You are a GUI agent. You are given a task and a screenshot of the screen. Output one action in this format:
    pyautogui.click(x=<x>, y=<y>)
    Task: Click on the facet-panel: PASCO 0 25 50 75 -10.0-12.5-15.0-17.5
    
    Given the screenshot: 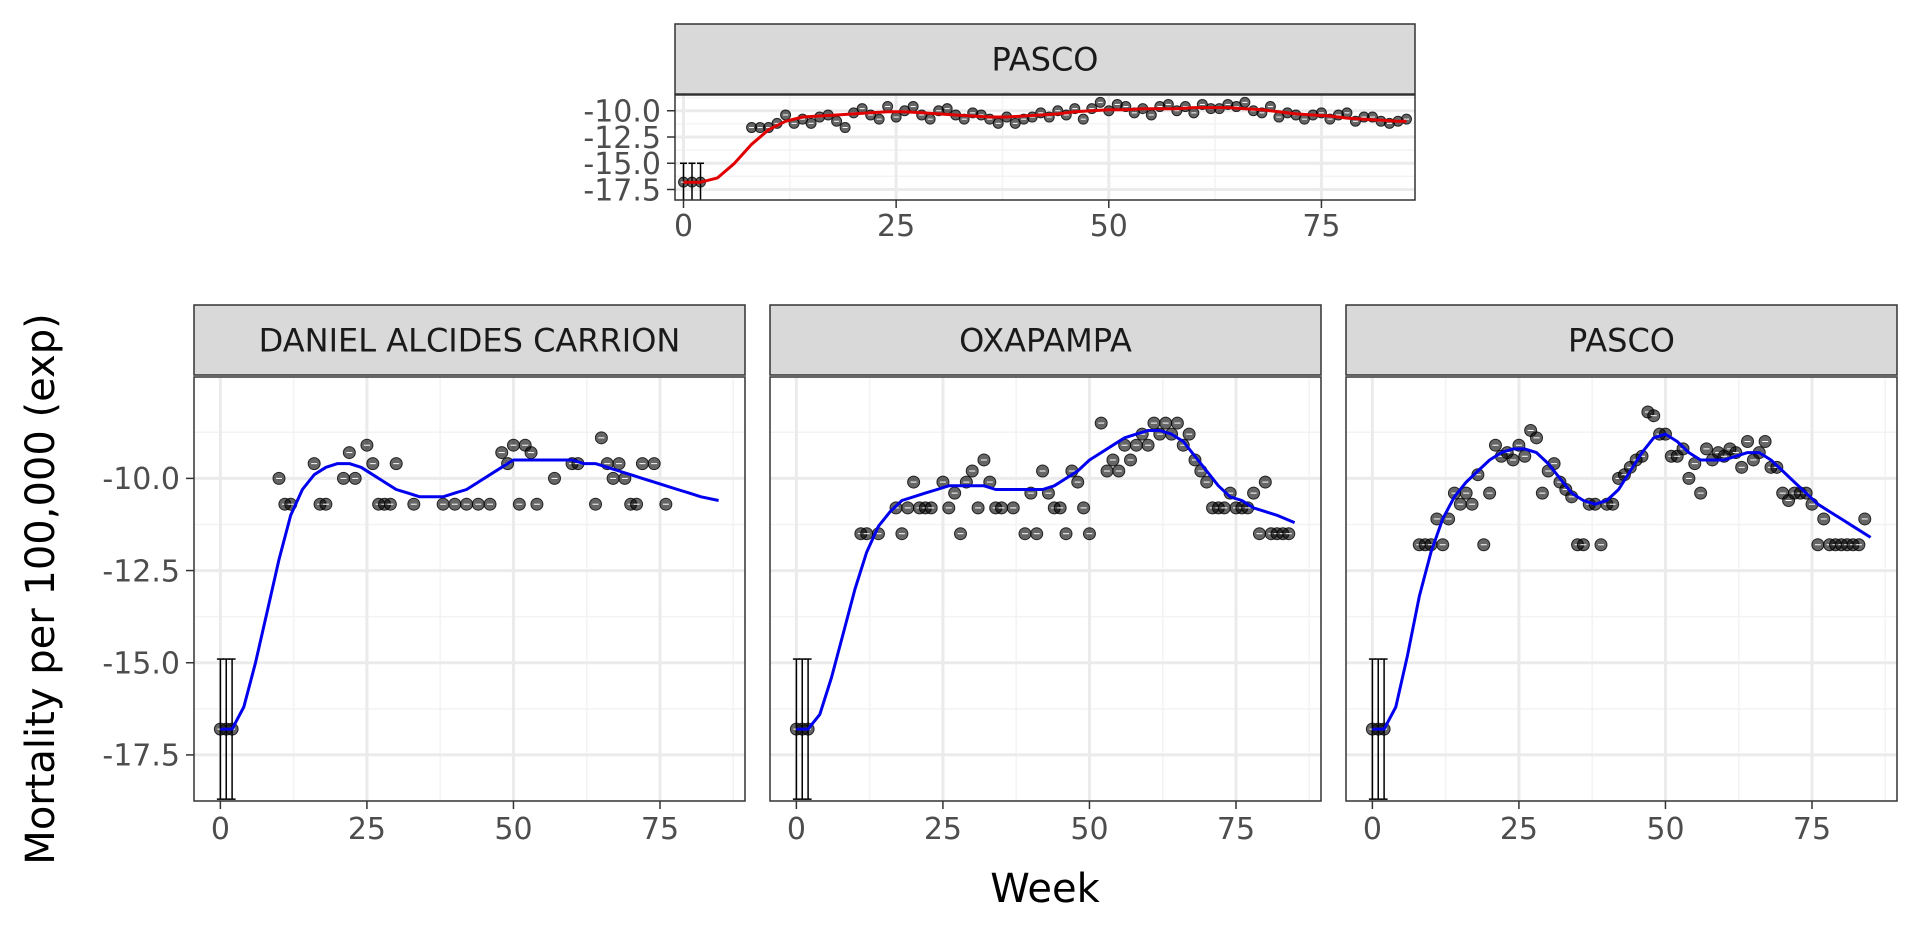 What is the action you would take?
    pyautogui.click(x=999, y=133)
    